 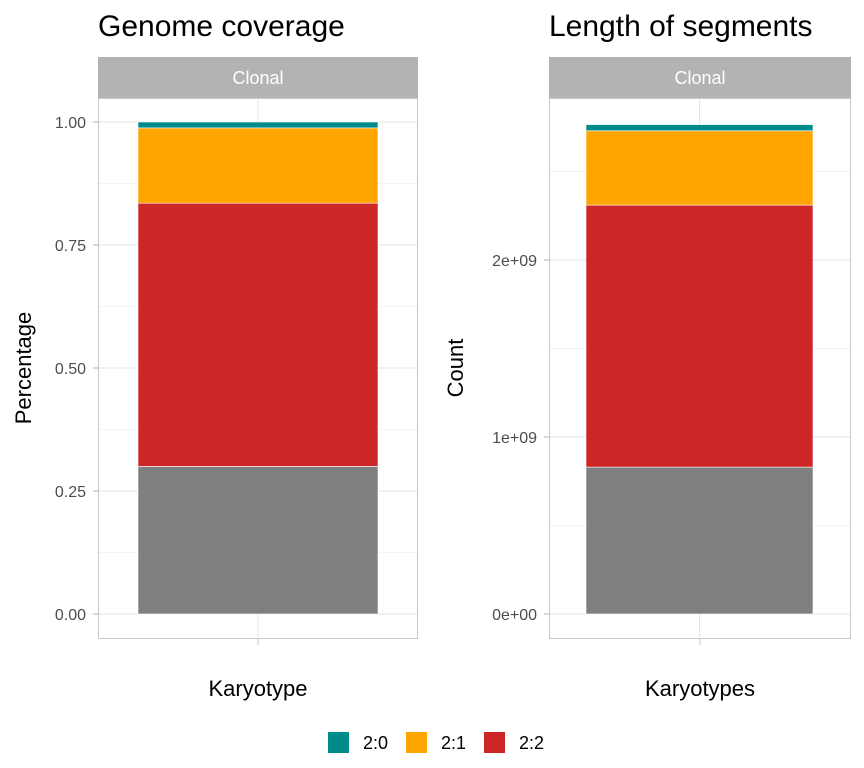 I want to click on y-tick-label: 0.25, so click(x=70, y=492).